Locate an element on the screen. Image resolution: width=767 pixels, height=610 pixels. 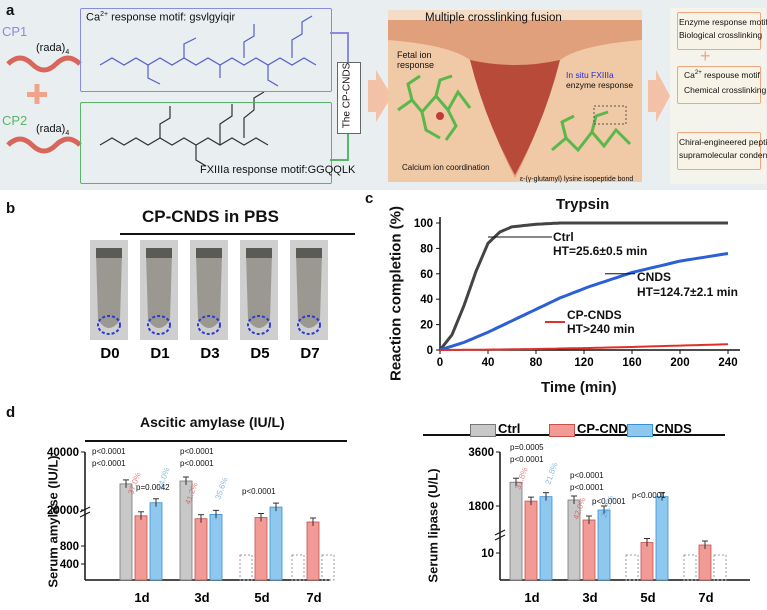
cp1-structure is located at coordinates (208, 51).